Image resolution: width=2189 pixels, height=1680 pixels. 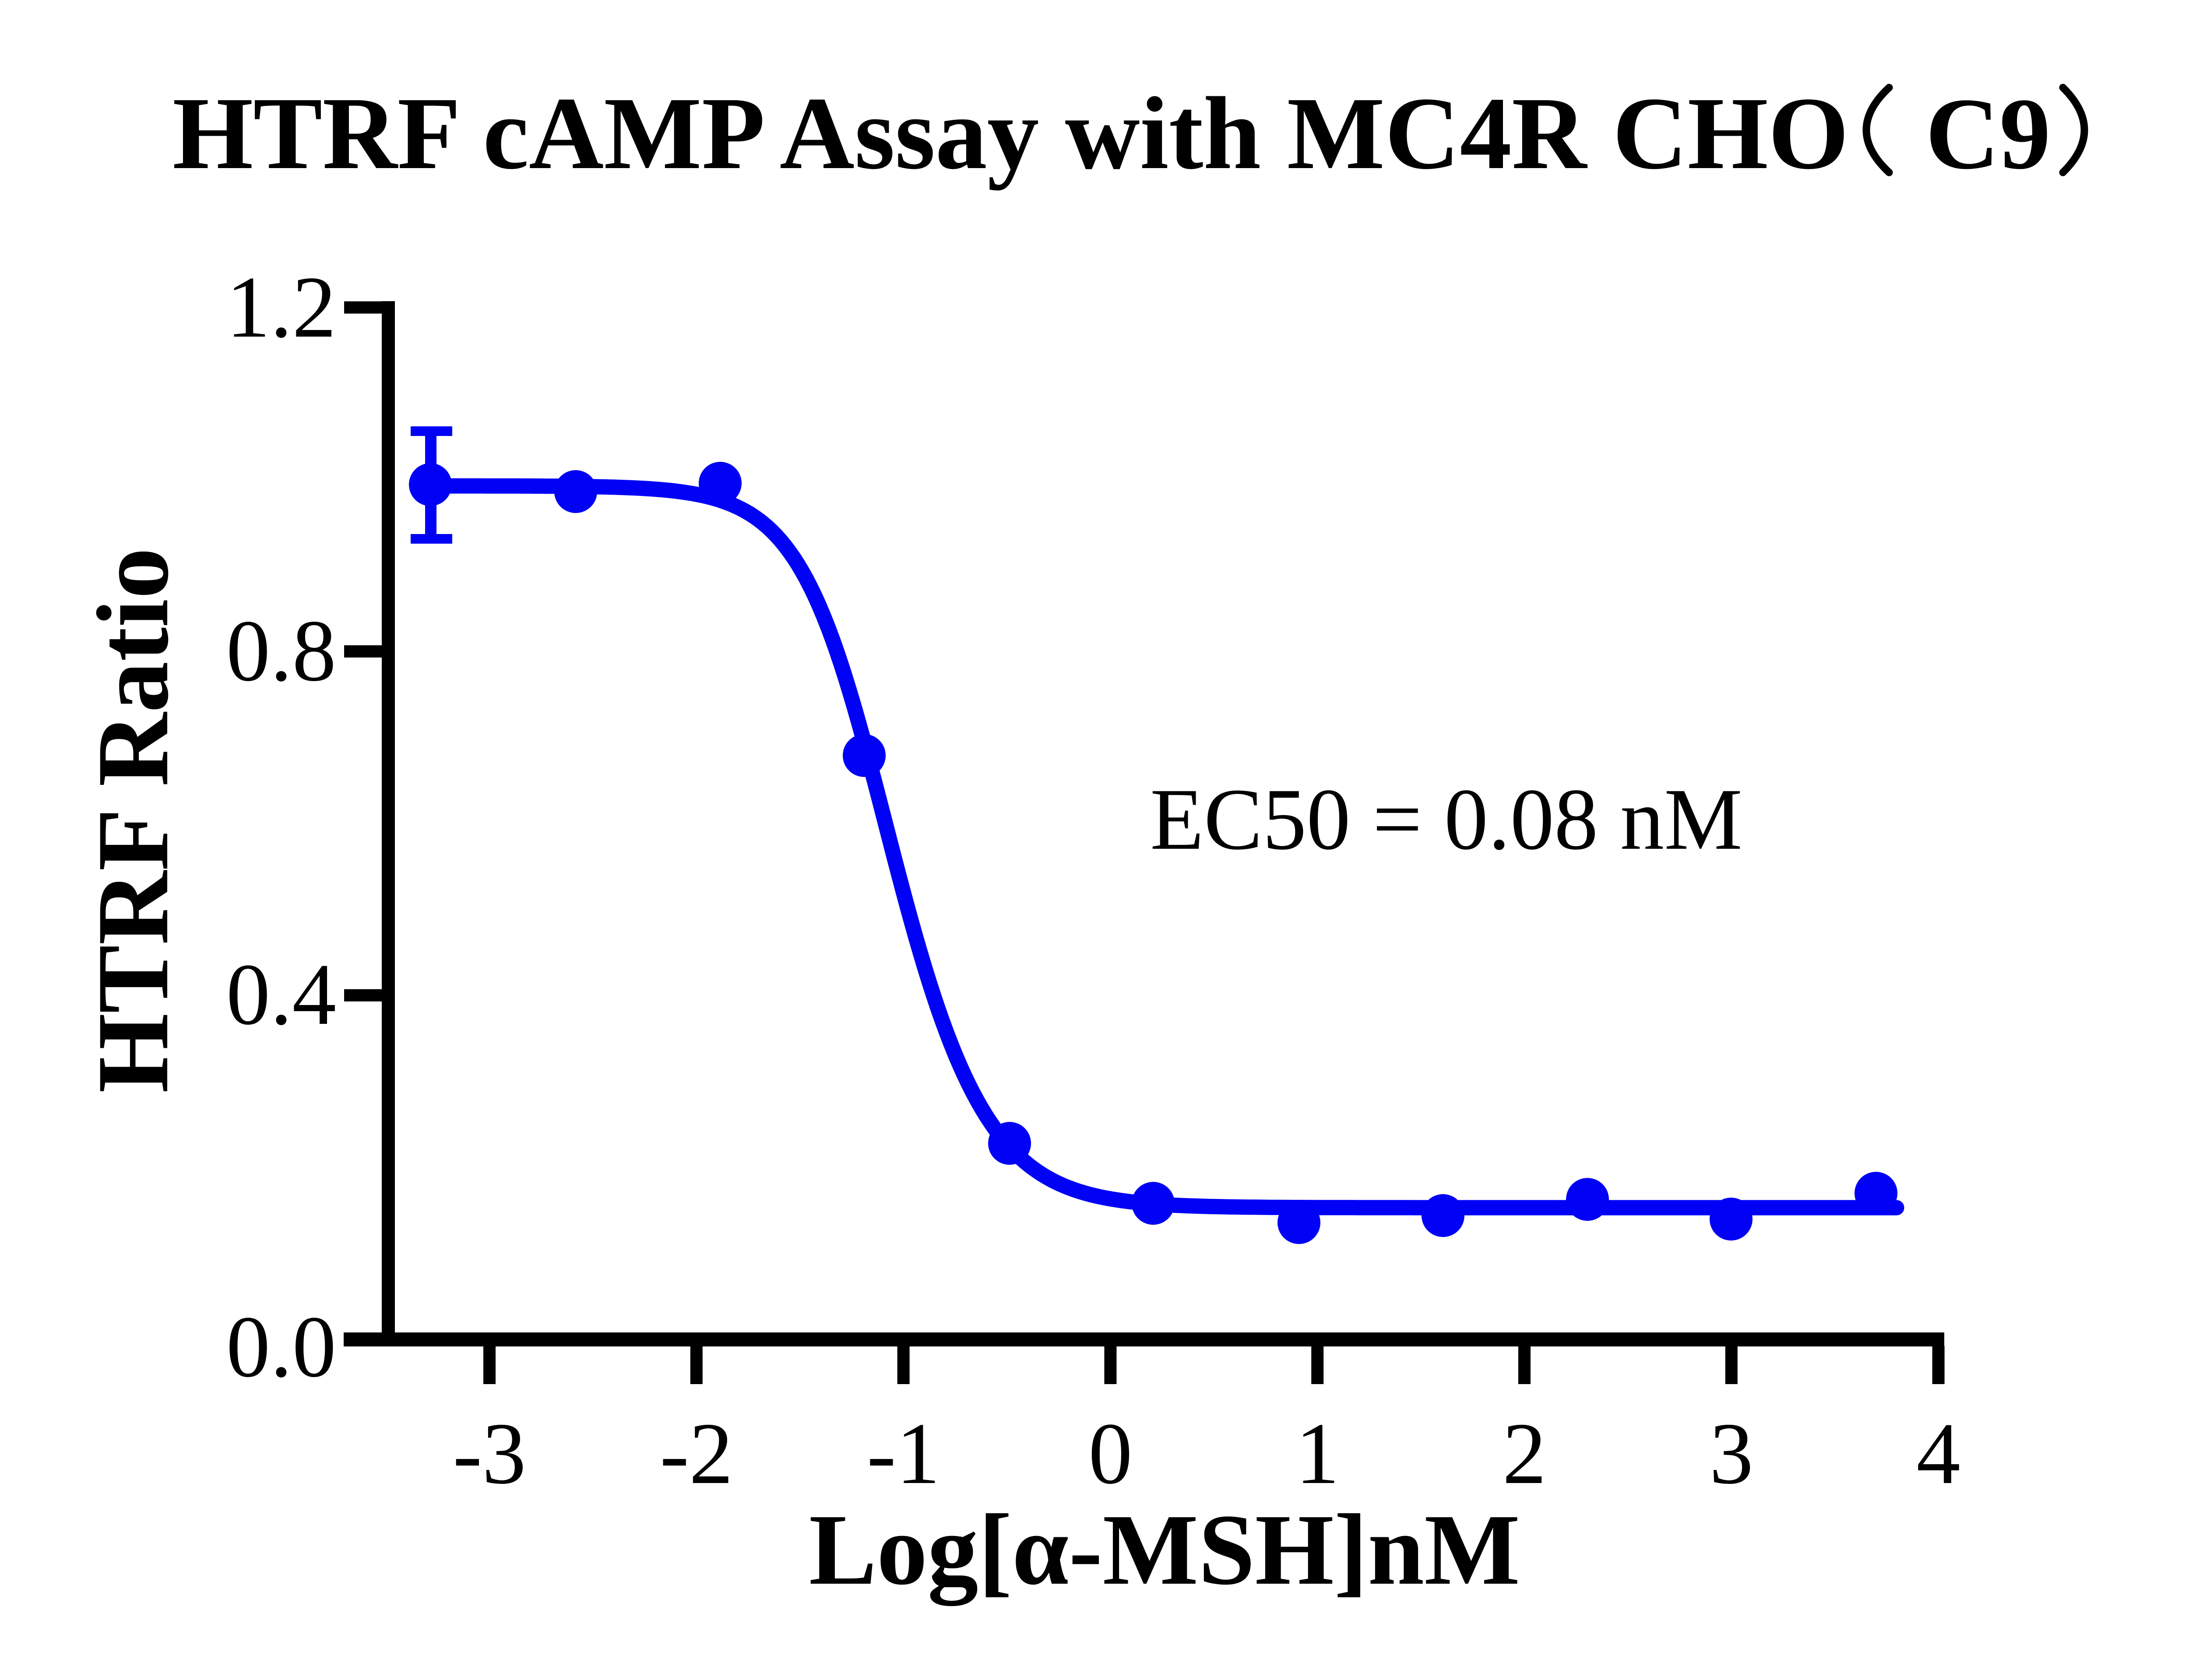 What do you see at coordinates (1988, 133) in the screenshot?
I see `svg-text: C9` at bounding box center [1988, 133].